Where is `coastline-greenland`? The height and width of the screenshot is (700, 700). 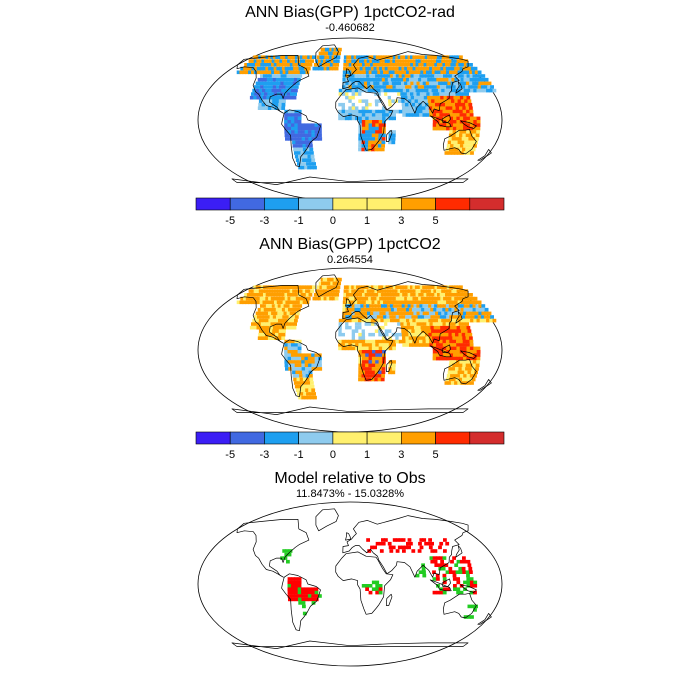
coastline-greenland is located at coordinates (327, 286).